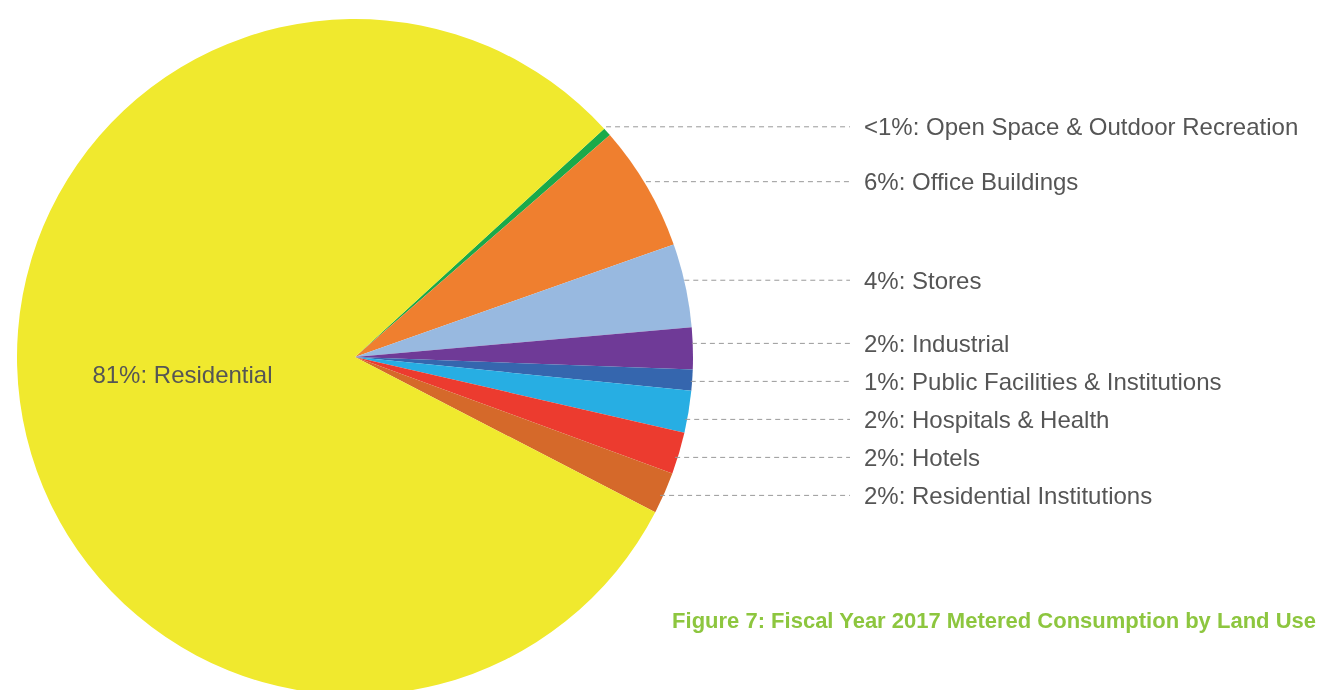 The image size is (1338, 690). What do you see at coordinates (922, 457) in the screenshot?
I see `slice-label: 2%: Hotels` at bounding box center [922, 457].